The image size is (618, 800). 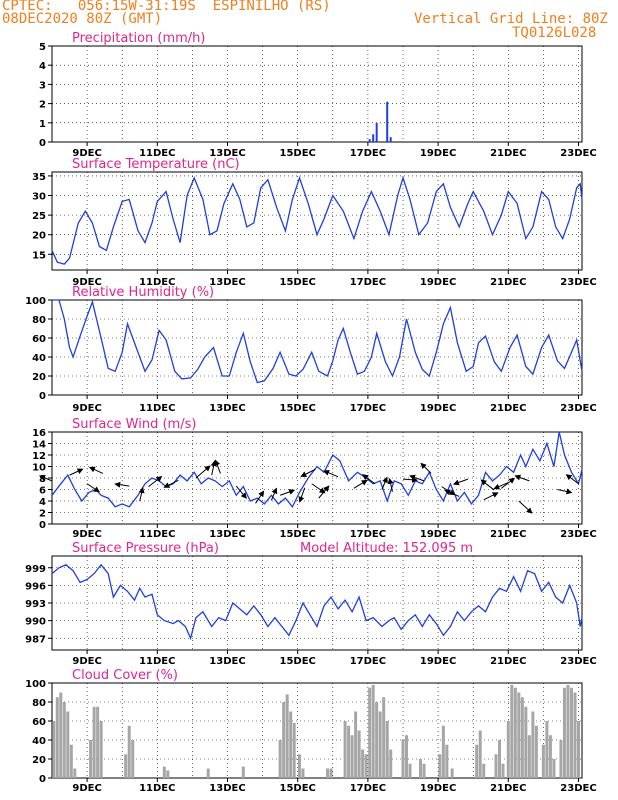 I want to click on precipitation-xtick-label: 21DEC, so click(x=508, y=153).